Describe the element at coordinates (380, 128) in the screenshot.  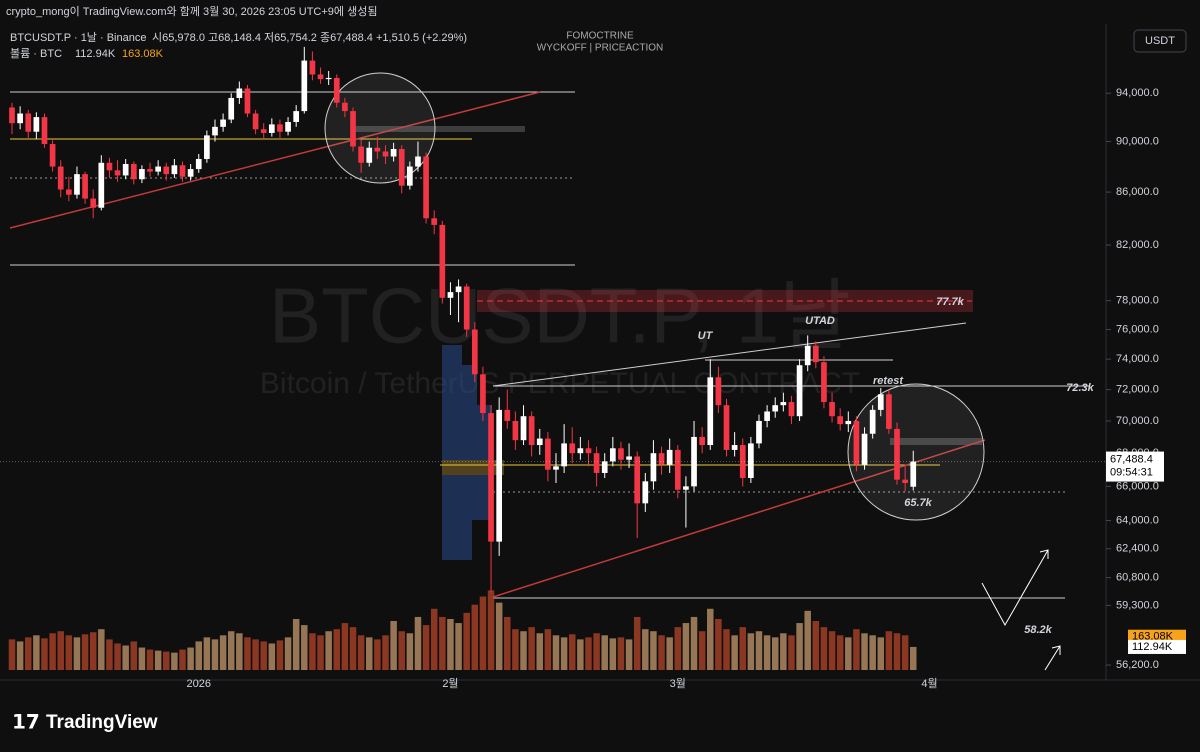
I see `highlight-circle` at that location.